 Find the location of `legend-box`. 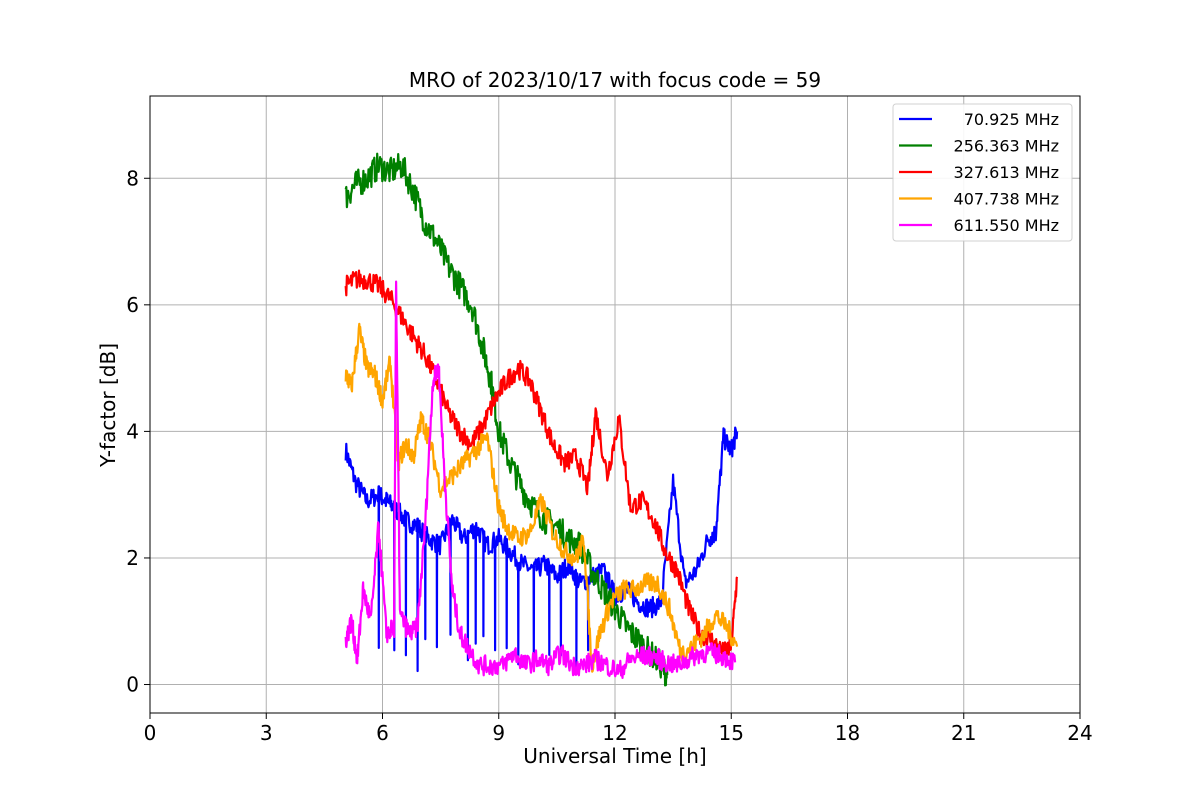

legend-box is located at coordinates (982, 172).